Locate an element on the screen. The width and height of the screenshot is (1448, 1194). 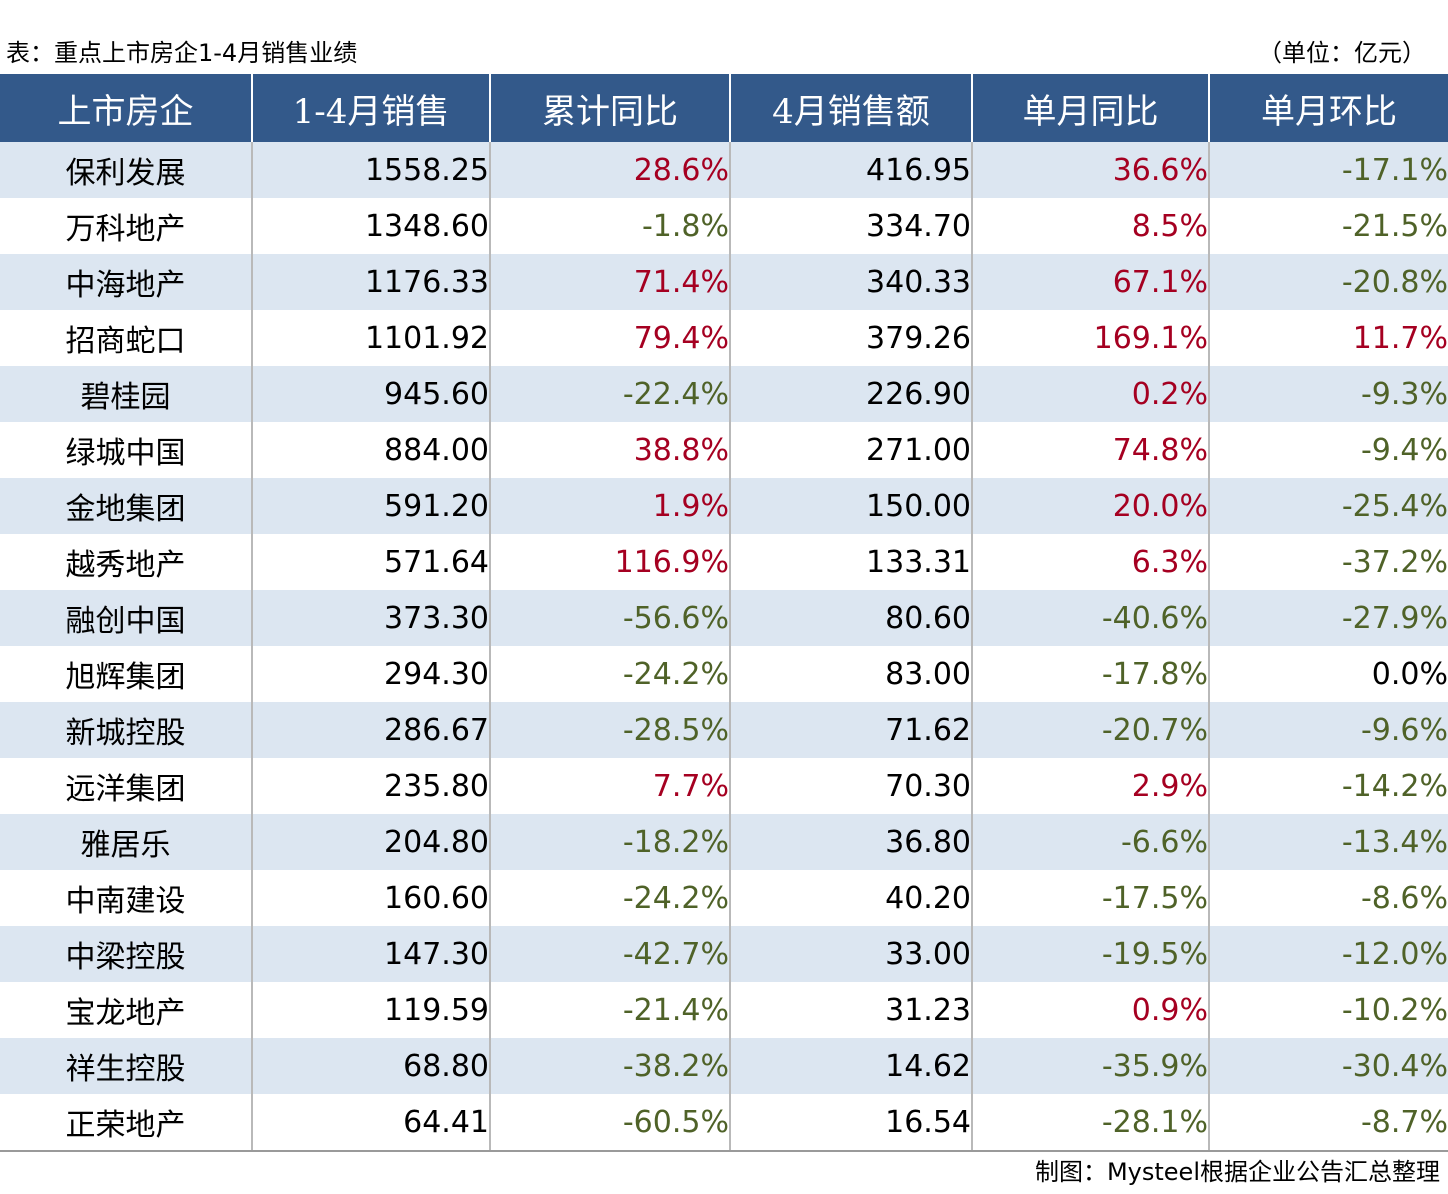
apr-mom-cell: -14.2% is located at coordinates (1328, 786).